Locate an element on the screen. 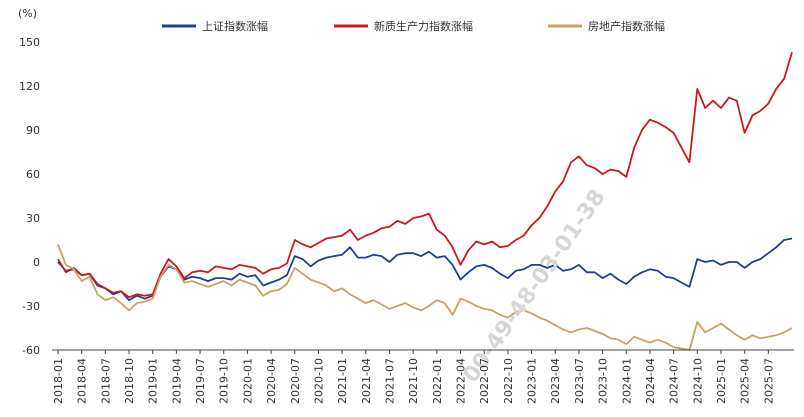  x-tick-label: 2023-10 is located at coordinates (603, 381).